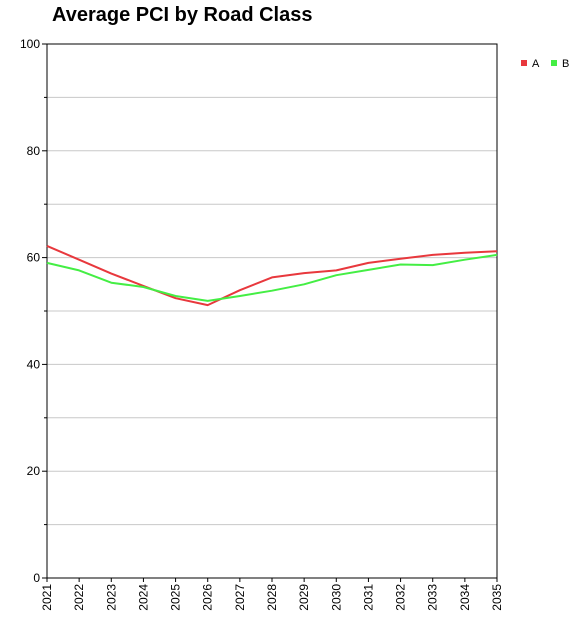 The image size is (575, 623). I want to click on chart-title: Average PCI by Road Class, so click(182, 15).